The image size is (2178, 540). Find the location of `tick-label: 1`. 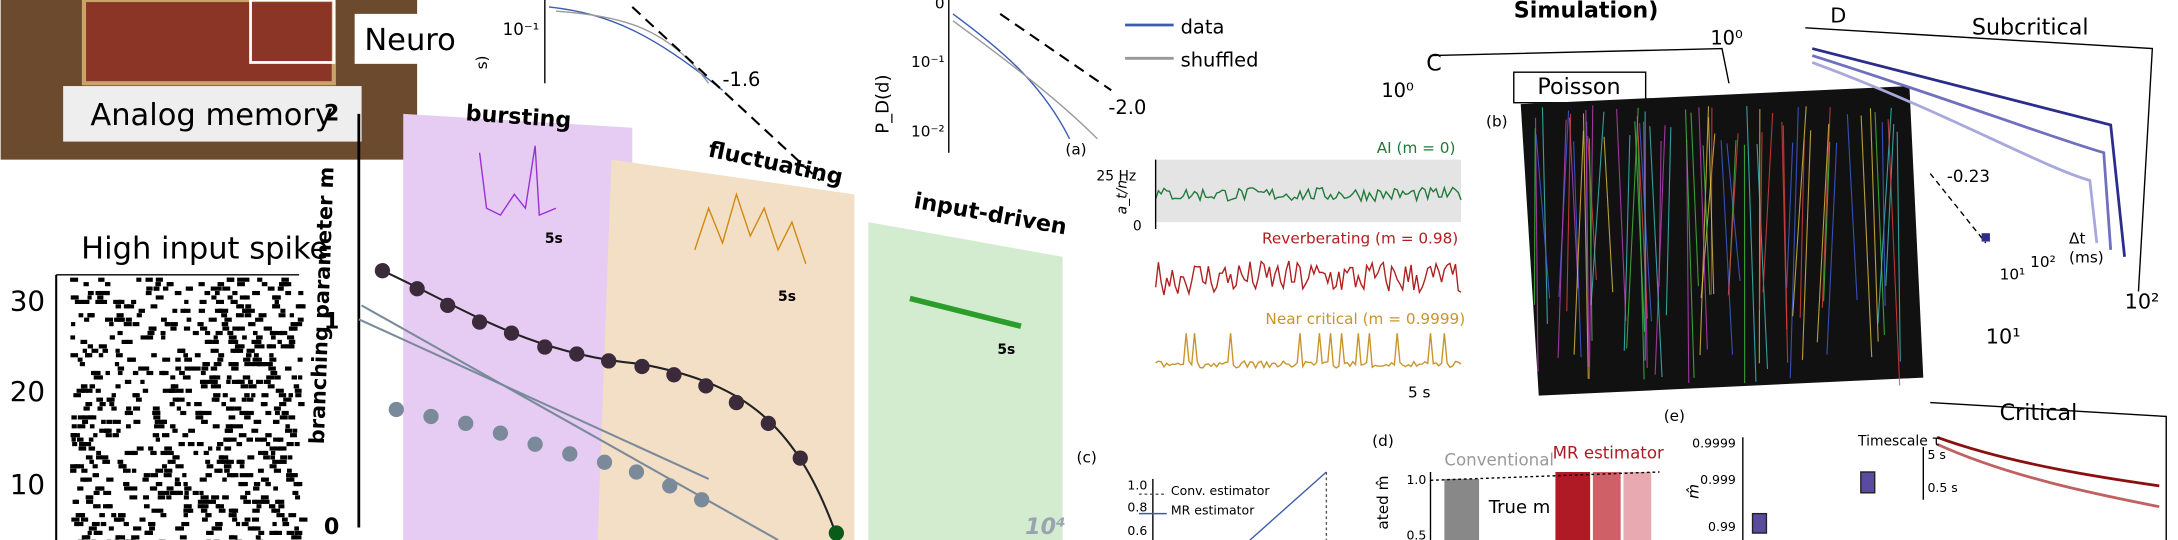

tick-label: 1 is located at coordinates (331, 322).